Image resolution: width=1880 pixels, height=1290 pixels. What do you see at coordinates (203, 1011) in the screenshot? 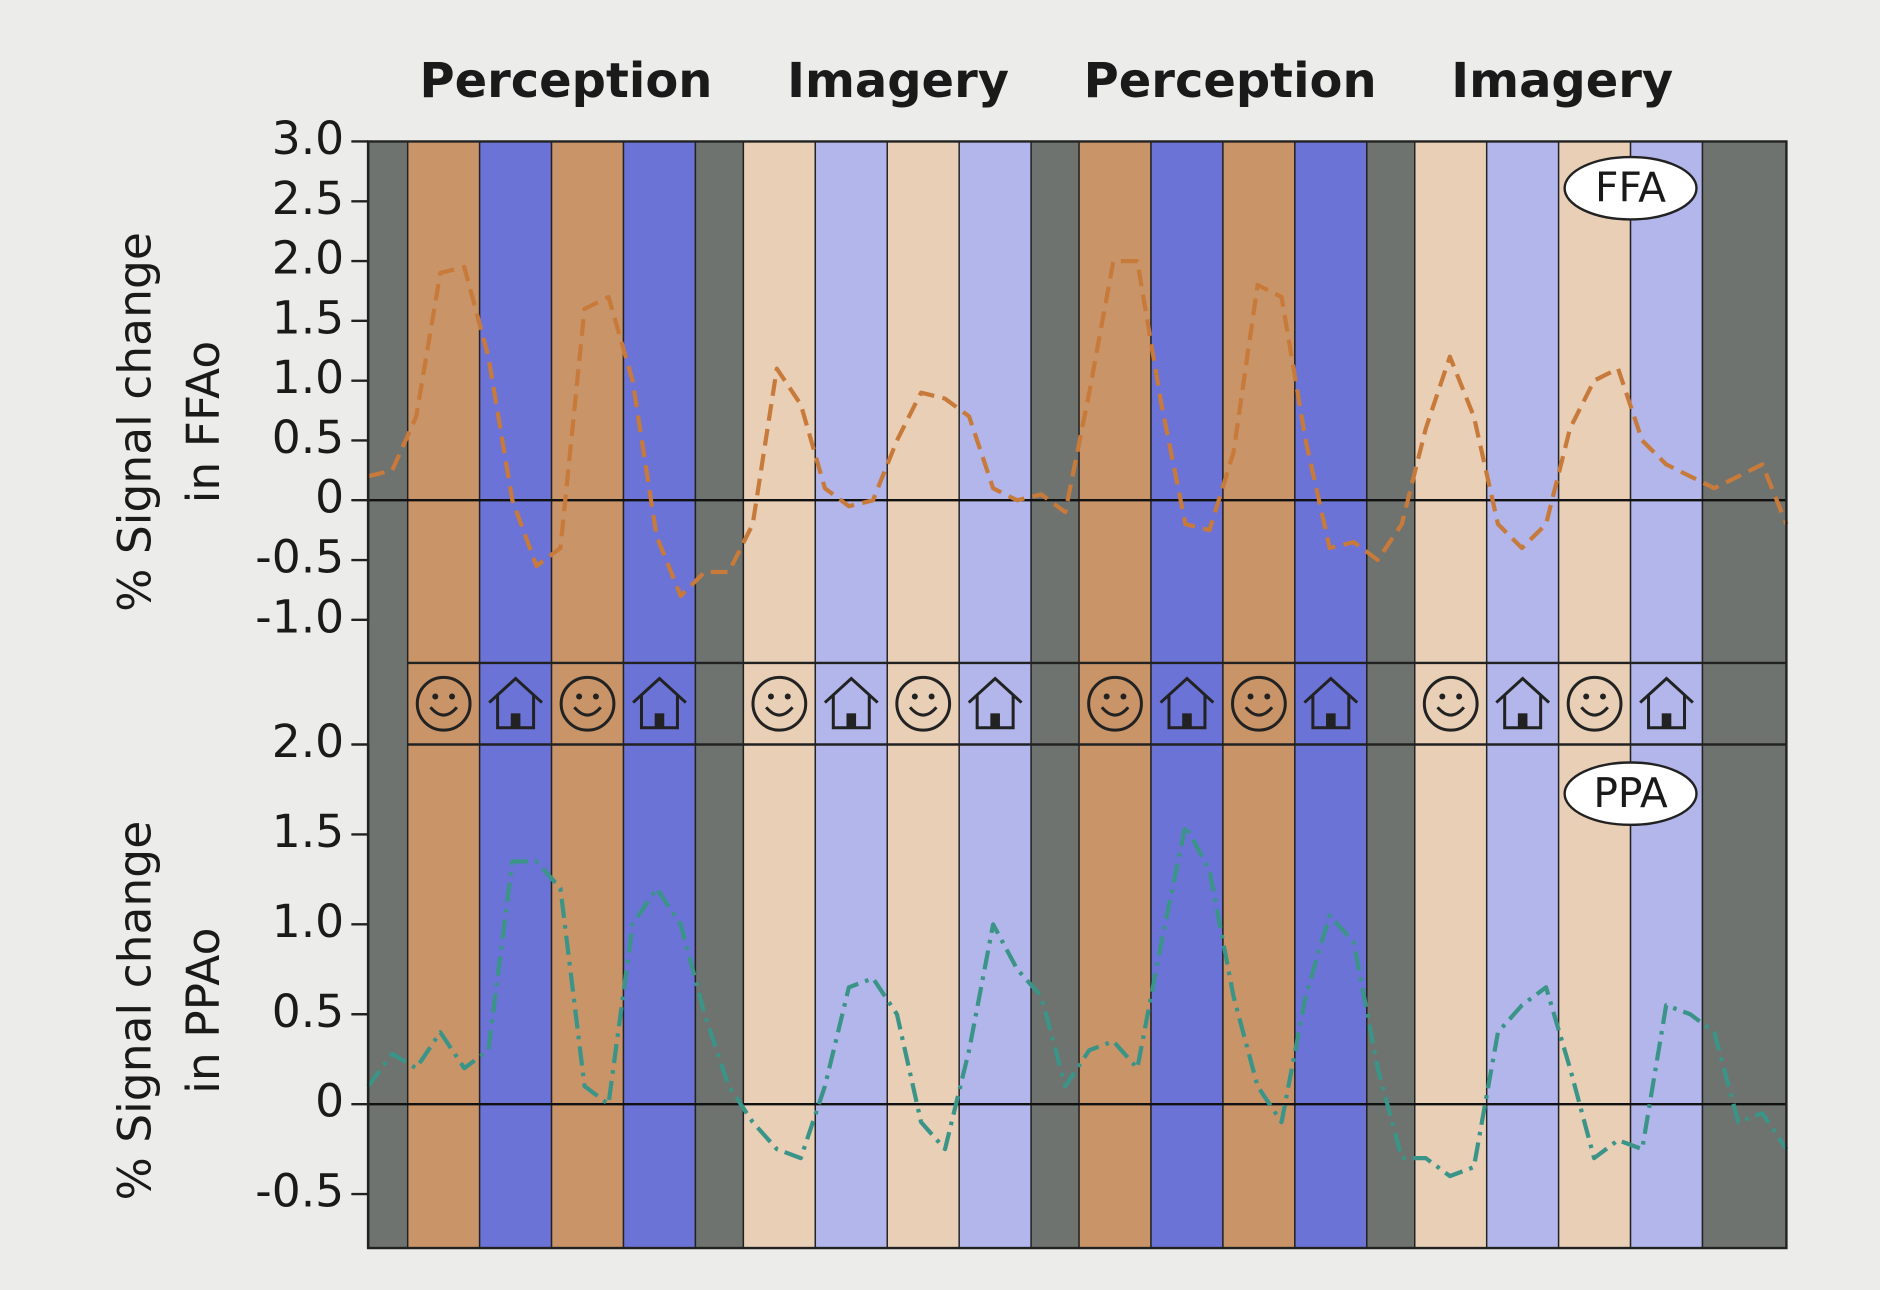
I see `y-axis-label: in PPAo` at bounding box center [203, 1011].